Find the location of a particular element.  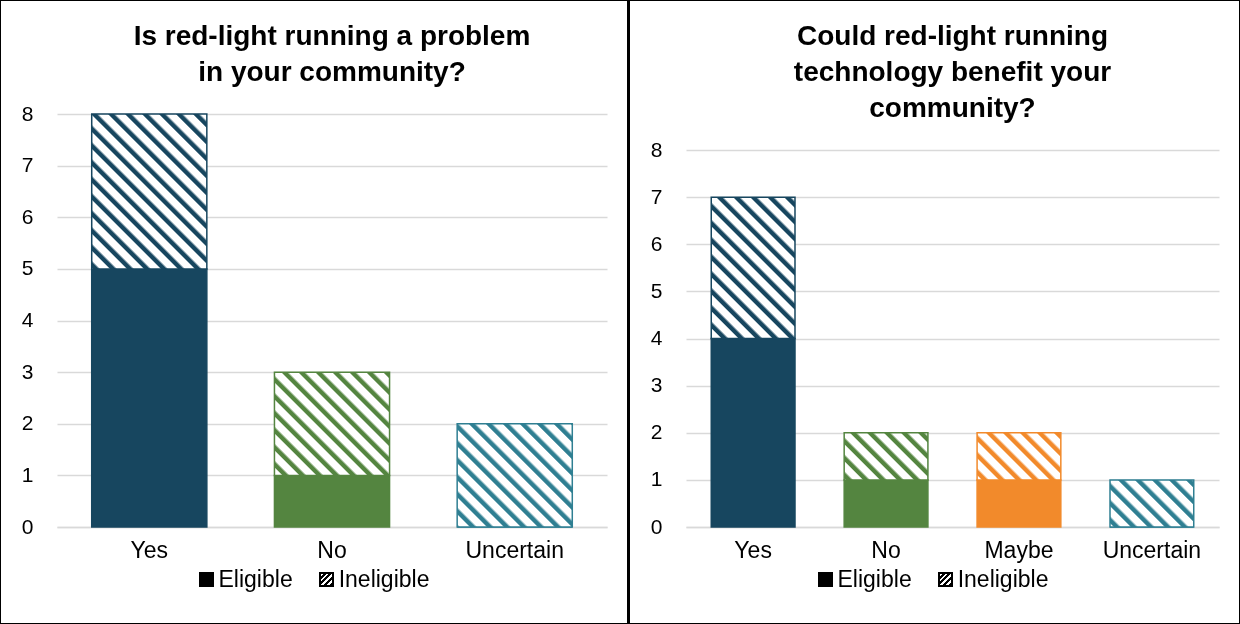

chart-title: Could red-light running technology benefit your community? is located at coordinates (952, 71).